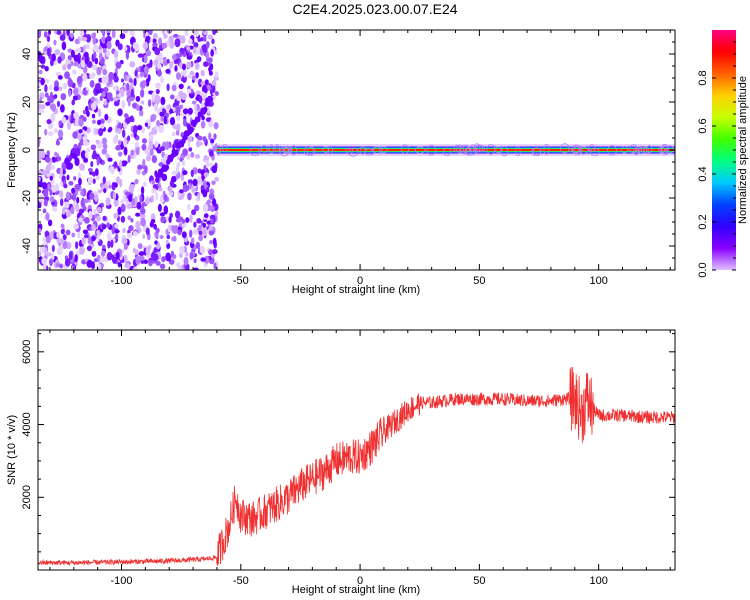 The image size is (750, 600). I want to click on bottom-y-axis-label: SNR (10 * v/v), so click(12, 450).